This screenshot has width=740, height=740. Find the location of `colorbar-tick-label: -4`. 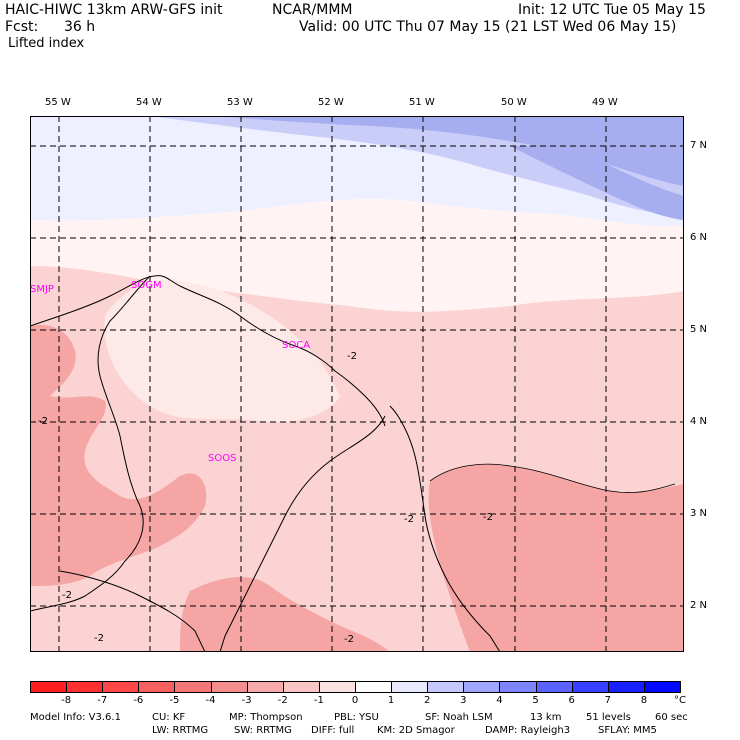

colorbar-tick-label: -4 is located at coordinates (210, 700).